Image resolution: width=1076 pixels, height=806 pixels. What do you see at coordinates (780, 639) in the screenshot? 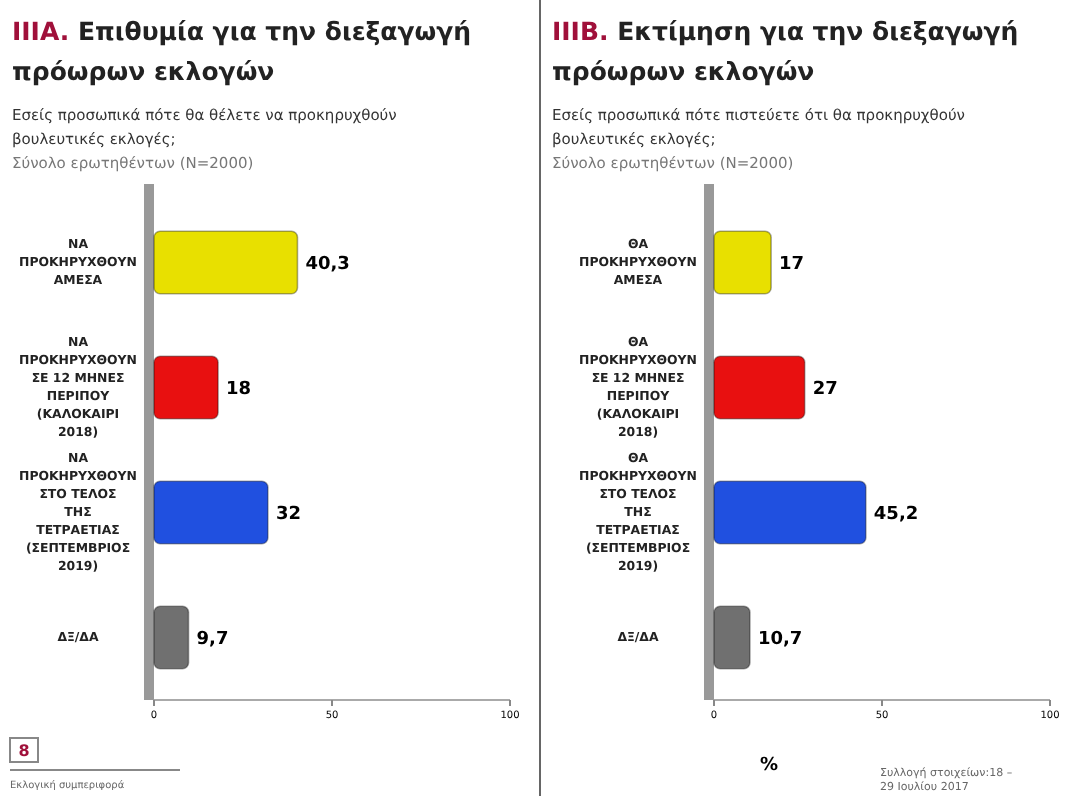
I see `data-label: 10,7` at bounding box center [780, 639].